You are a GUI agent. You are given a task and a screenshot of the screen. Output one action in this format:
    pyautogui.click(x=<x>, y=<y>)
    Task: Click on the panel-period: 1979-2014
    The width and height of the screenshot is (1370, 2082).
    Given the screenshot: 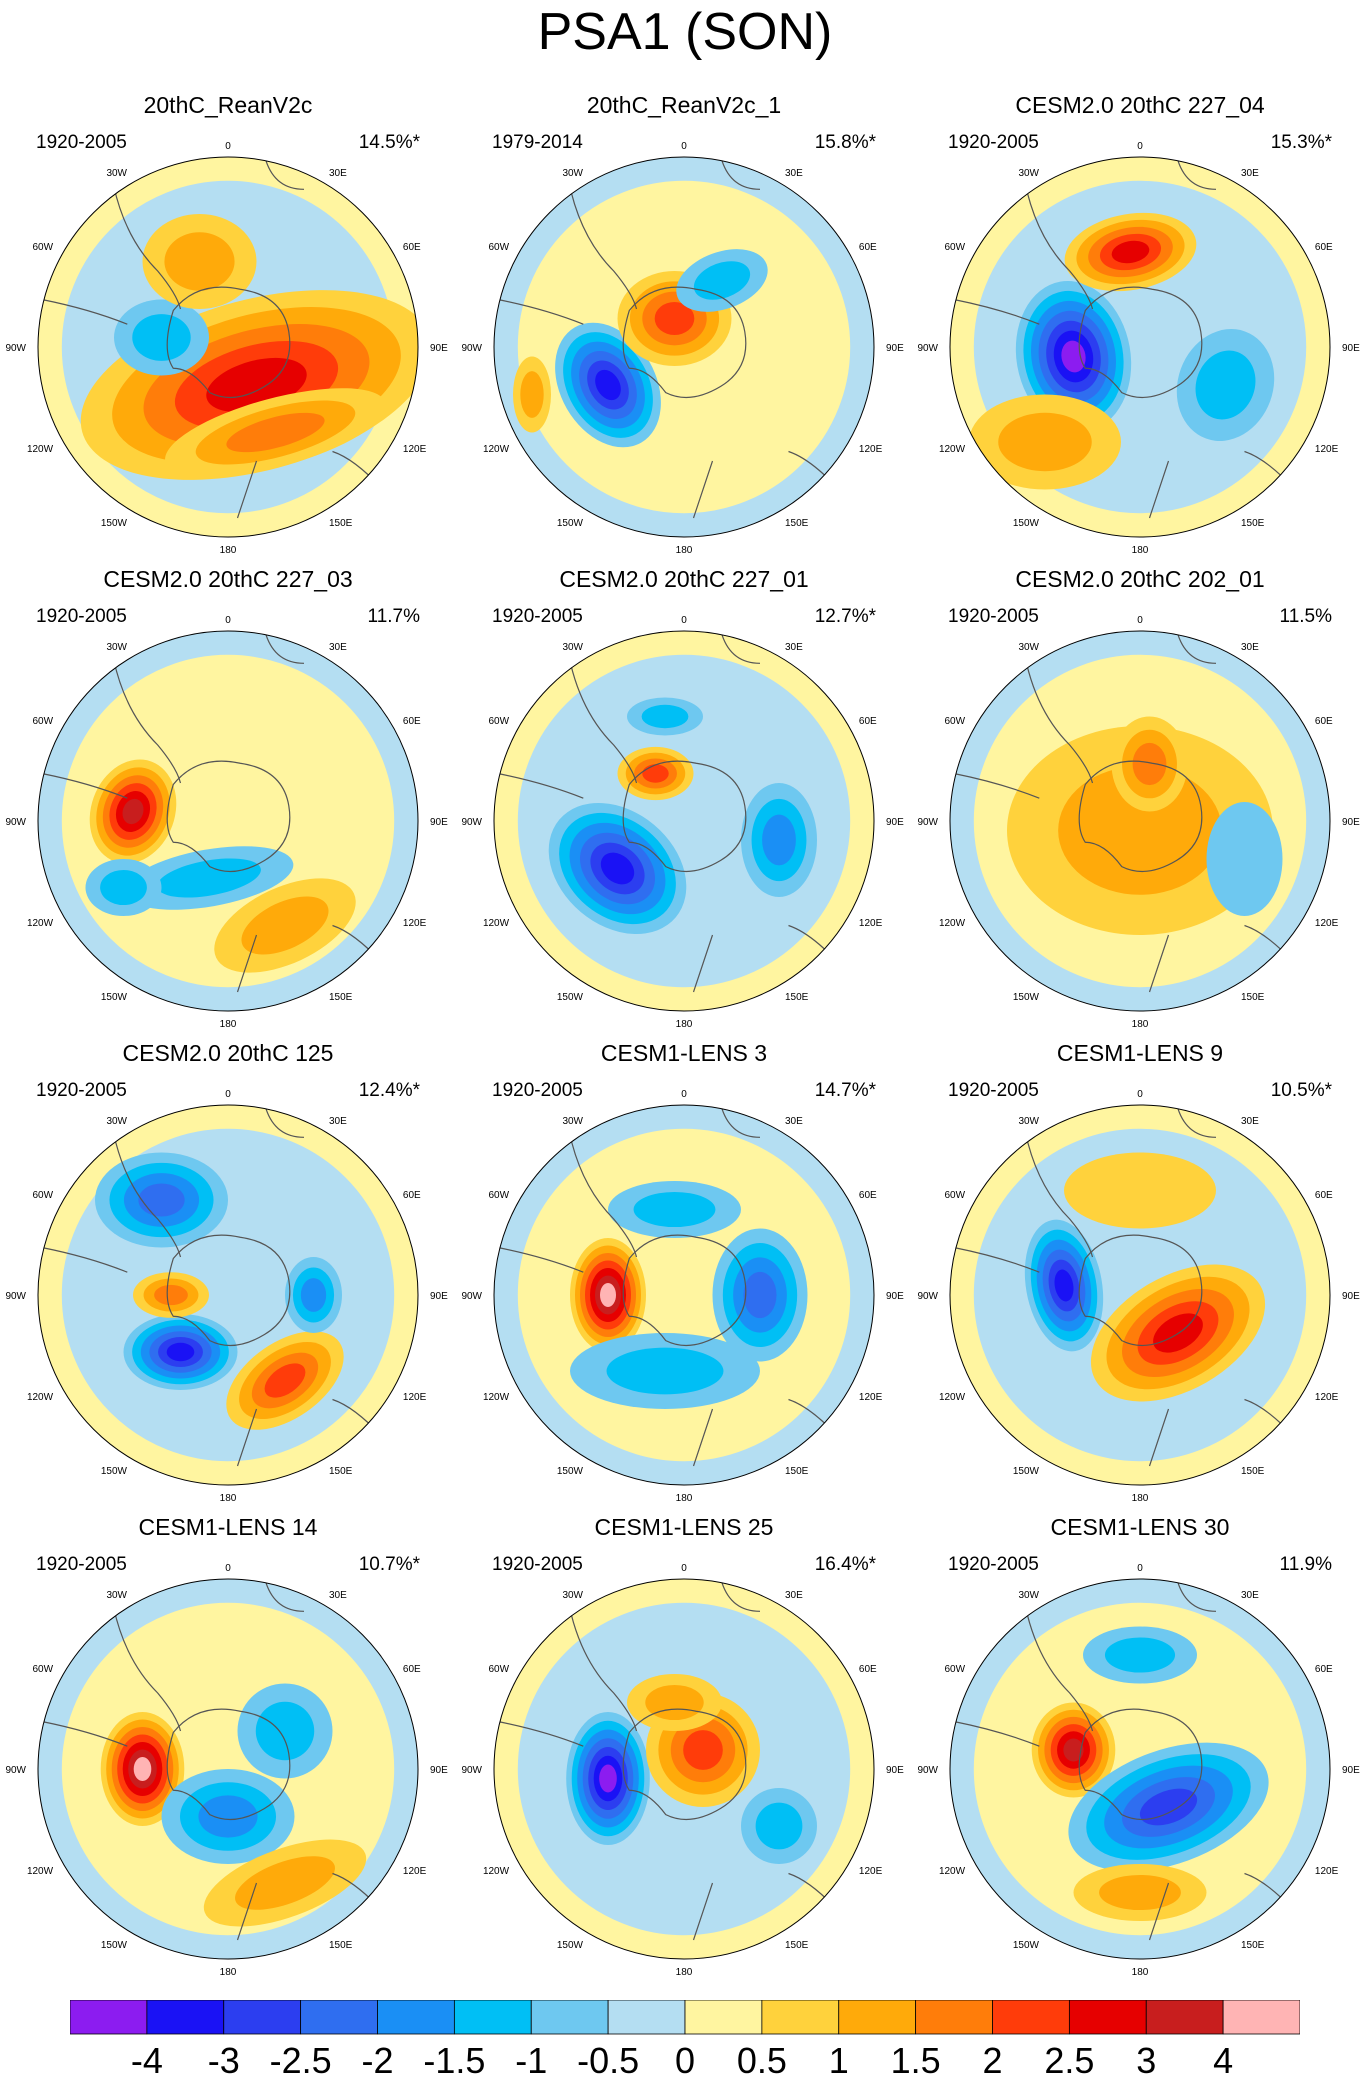 What is the action you would take?
    pyautogui.click(x=537, y=142)
    